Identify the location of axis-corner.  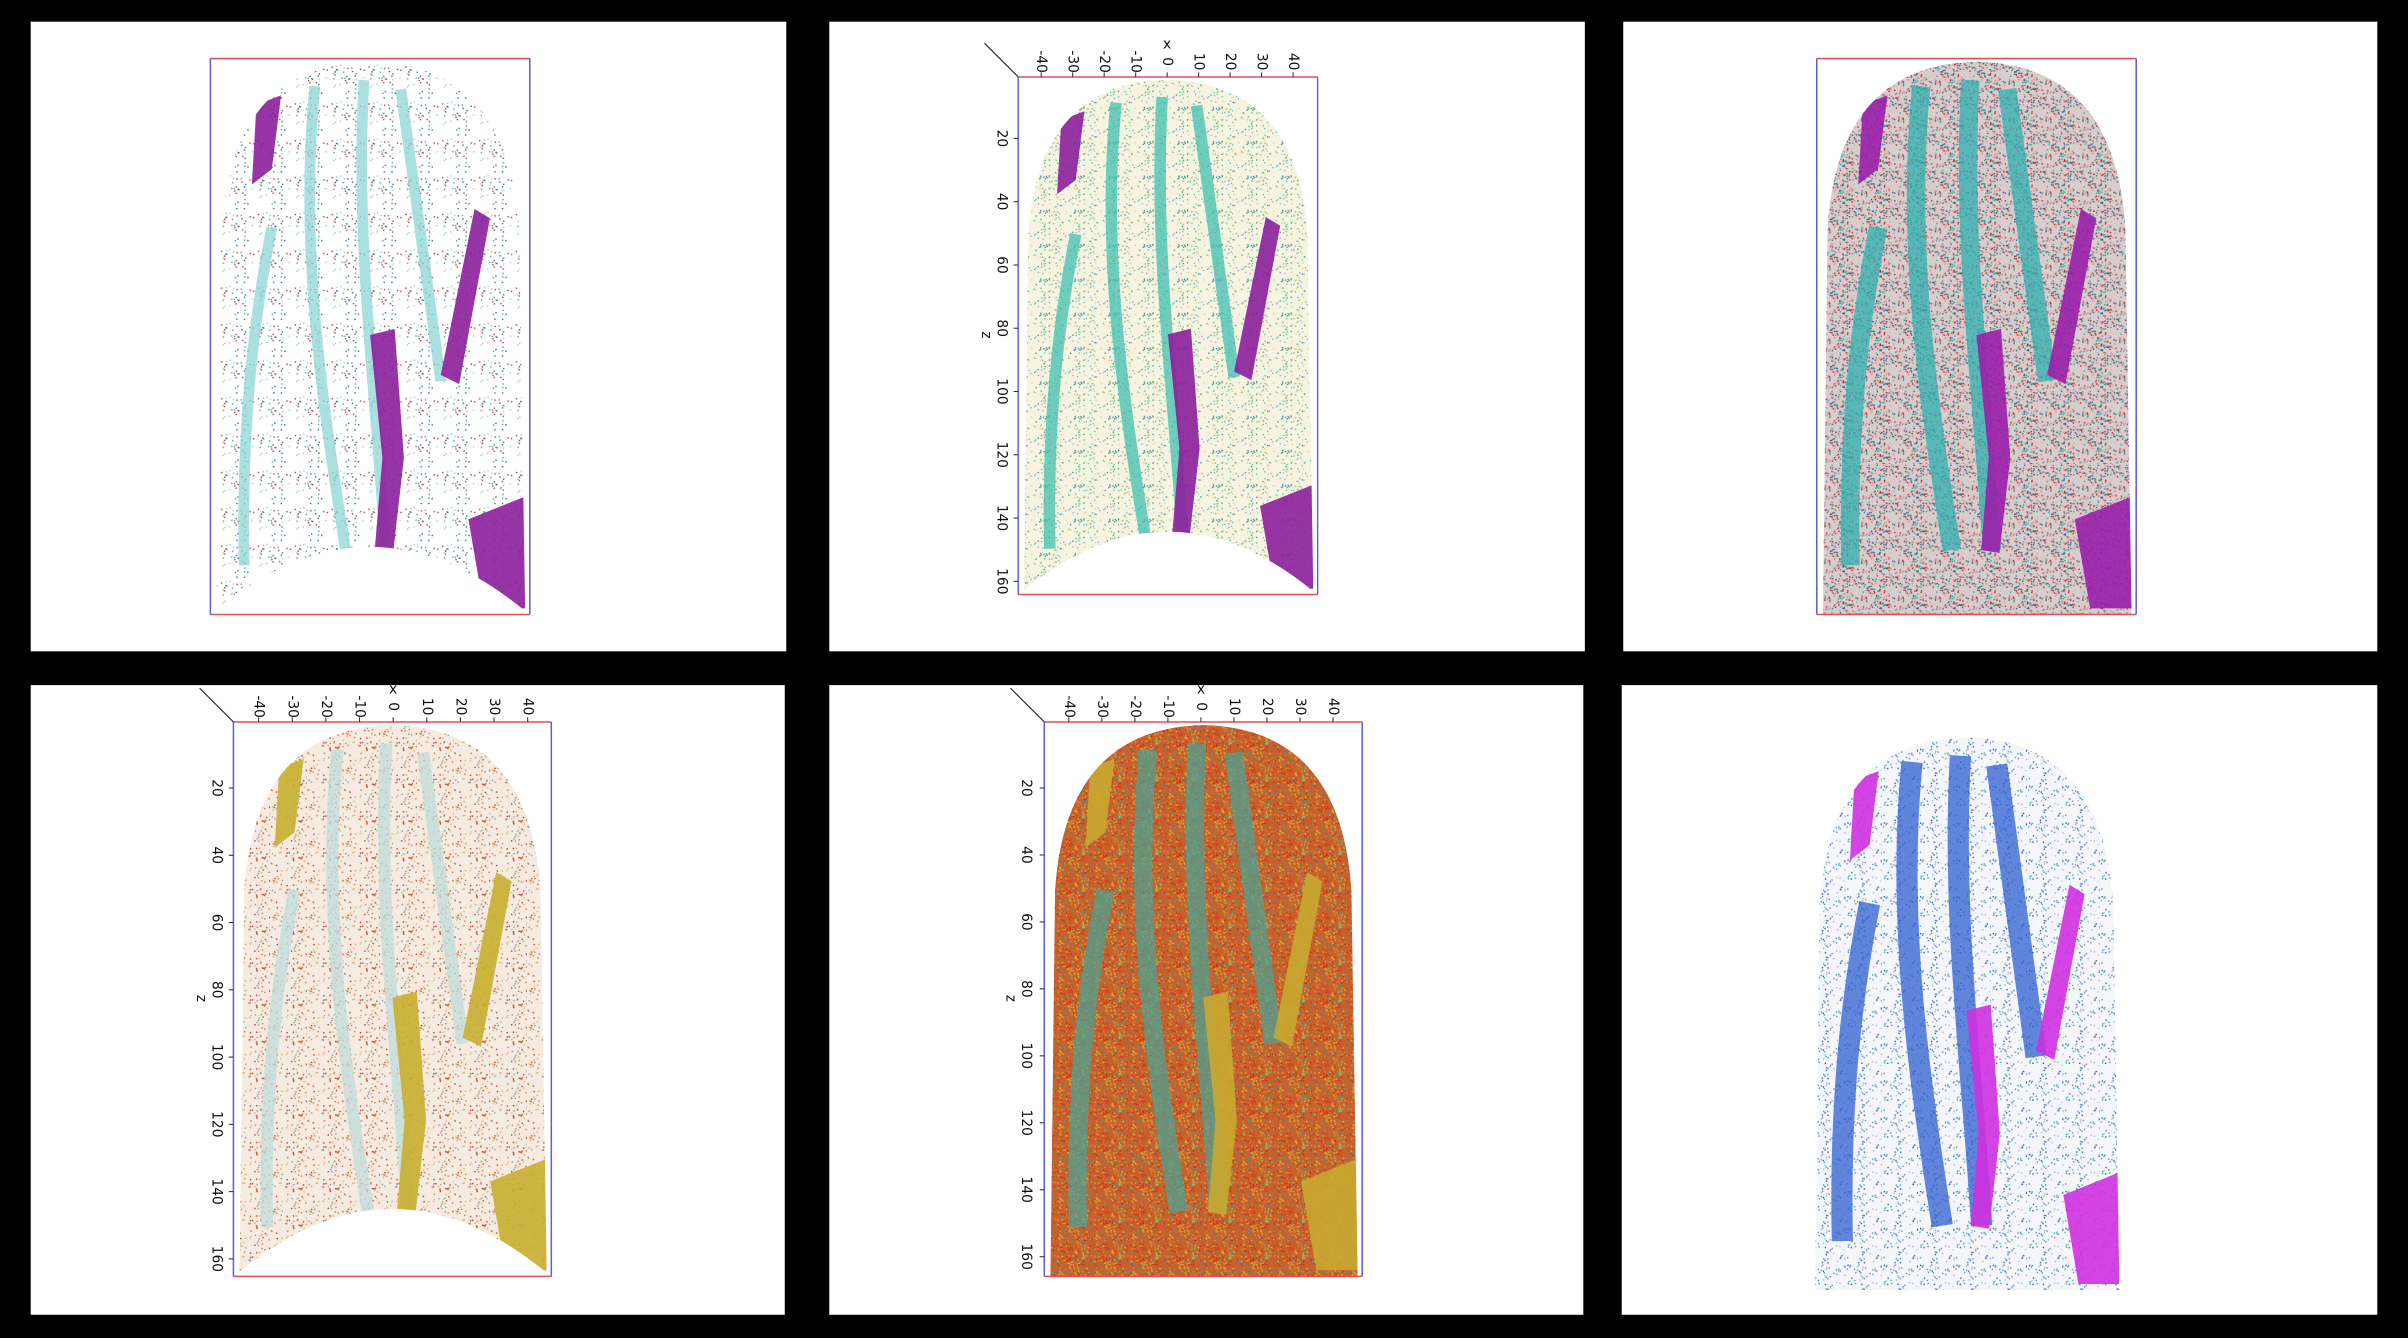
(1001, 60).